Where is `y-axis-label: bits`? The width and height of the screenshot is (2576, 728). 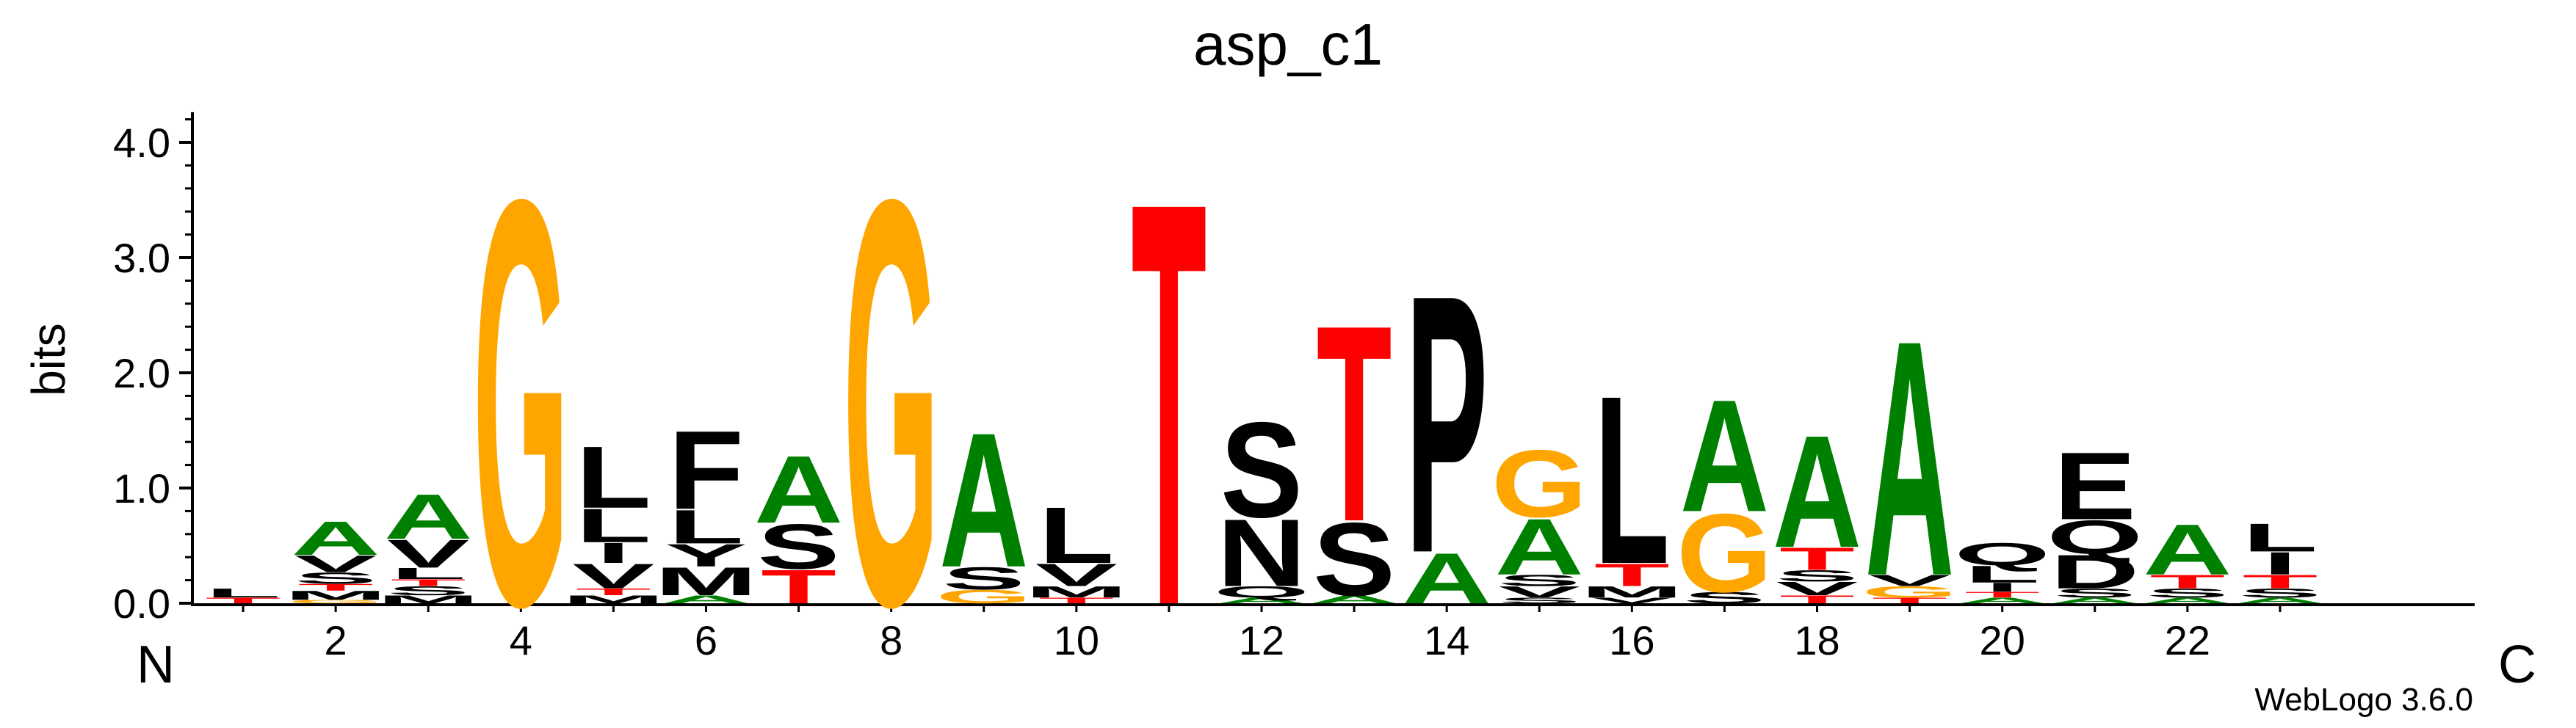 y-axis-label: bits is located at coordinates (48, 360).